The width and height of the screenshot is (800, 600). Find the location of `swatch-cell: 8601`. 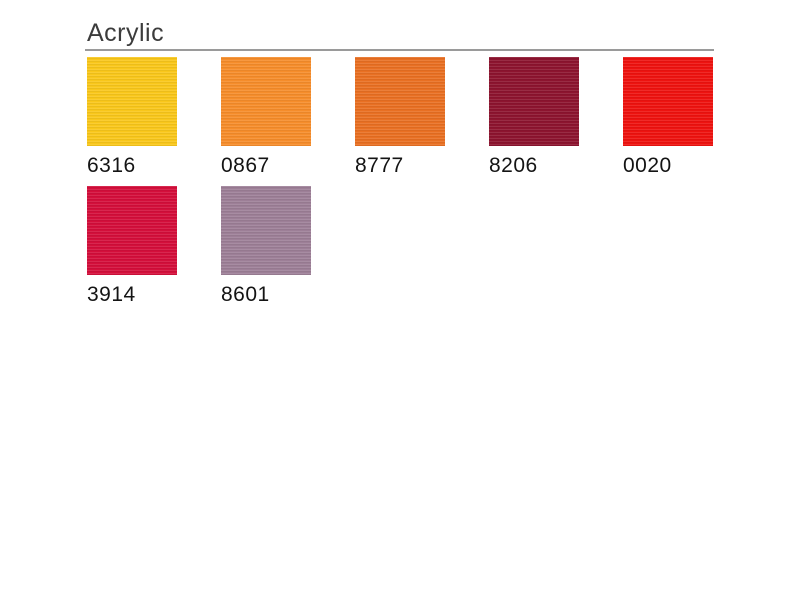

swatch-cell: 8601 is located at coordinates (266, 250).